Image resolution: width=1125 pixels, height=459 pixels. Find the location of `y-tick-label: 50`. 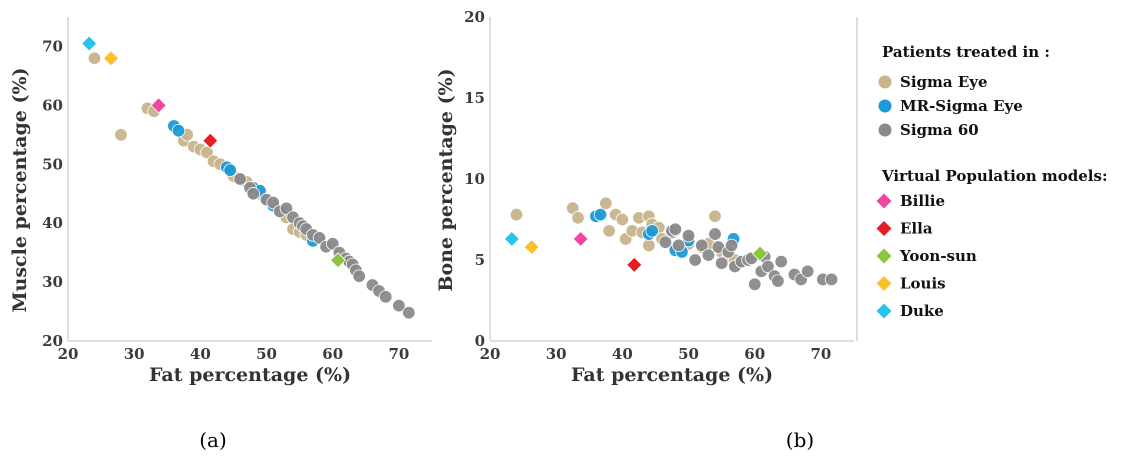

y-tick-label: 50 is located at coordinates (52, 164).